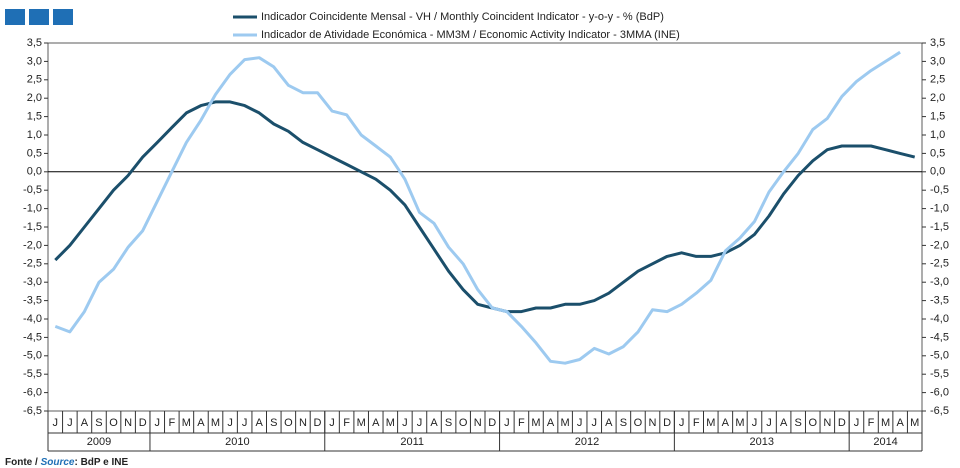  What do you see at coordinates (587, 442) in the screenshot?
I see `year-label: 2012` at bounding box center [587, 442].